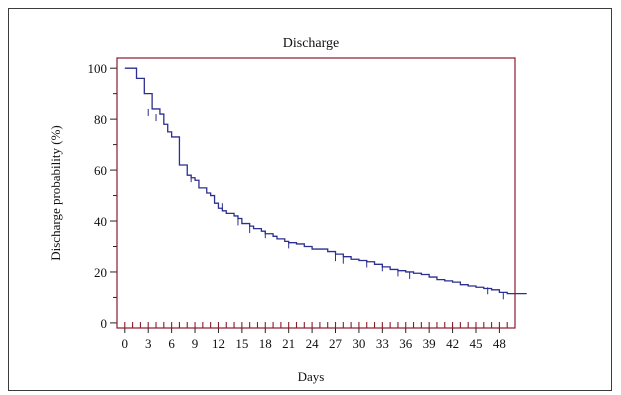 The image size is (621, 395). I want to click on x-tick-label: 27, so click(336, 343).